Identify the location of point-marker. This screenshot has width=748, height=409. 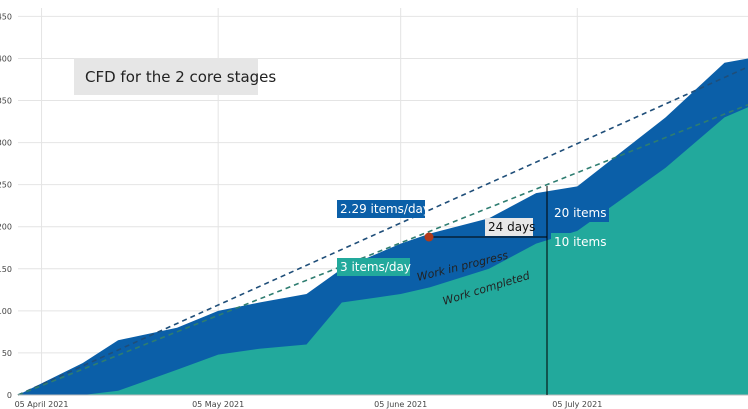
(429, 237).